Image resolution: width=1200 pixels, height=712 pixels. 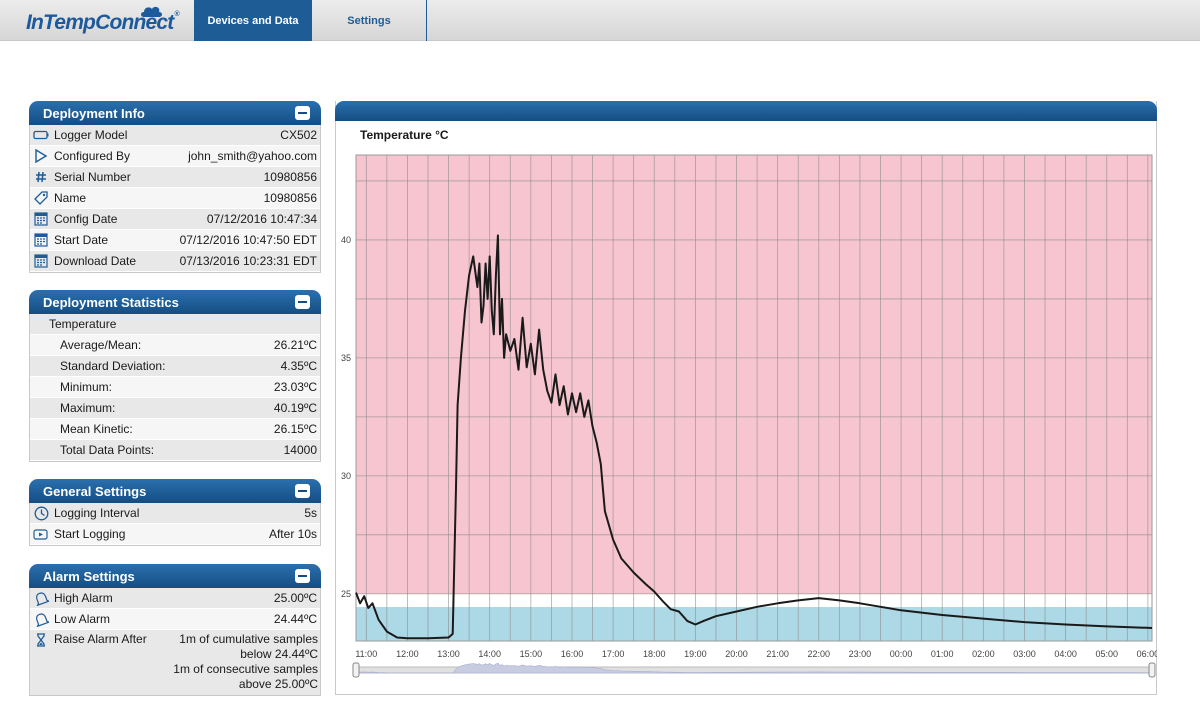 What do you see at coordinates (70, 198) in the screenshot?
I see `row-label: Name` at bounding box center [70, 198].